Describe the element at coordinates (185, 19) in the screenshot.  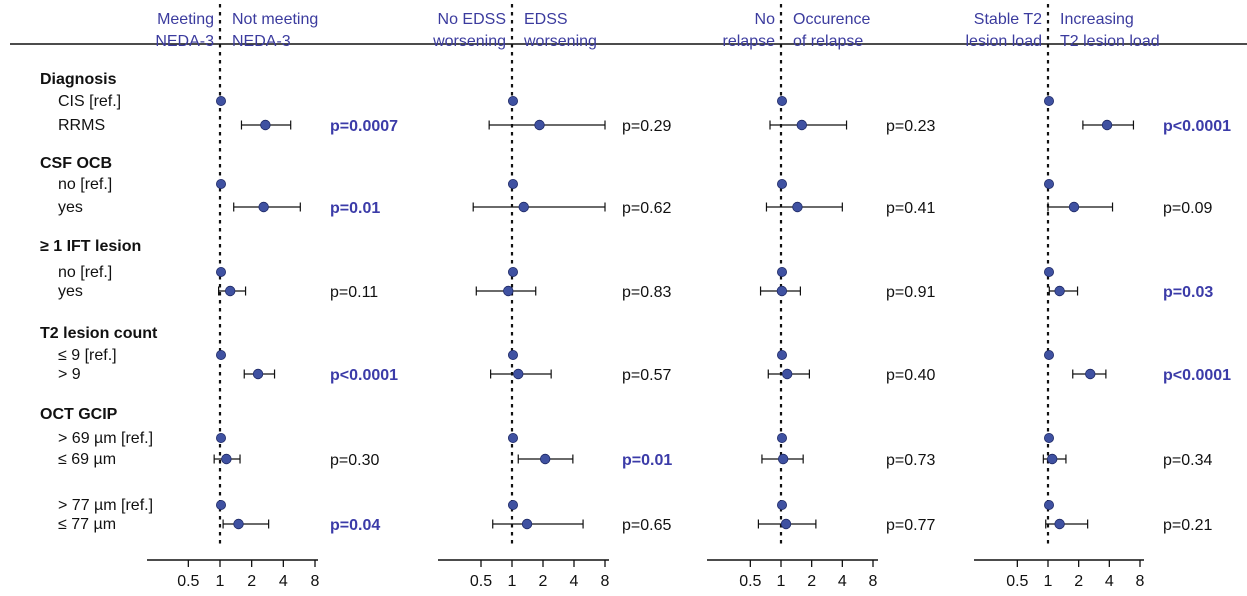
I see `panel-left-header: Meeting` at that location.